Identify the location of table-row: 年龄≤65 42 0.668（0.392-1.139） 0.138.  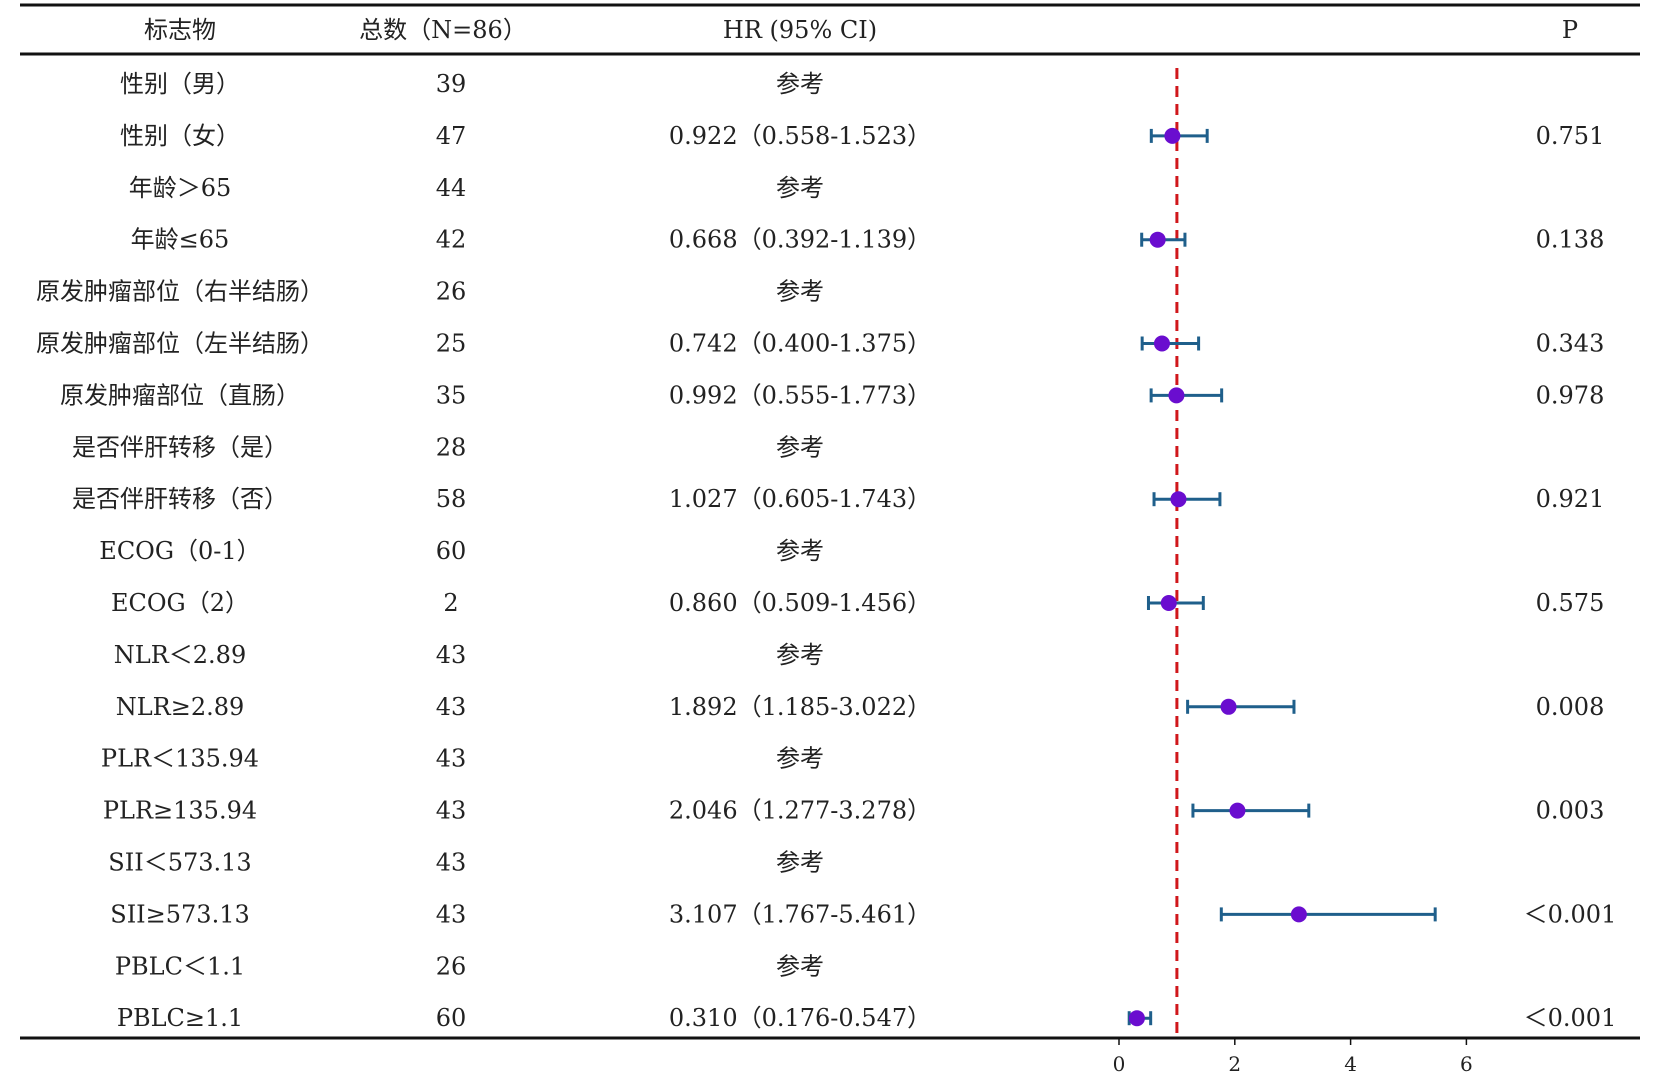
(868, 240).